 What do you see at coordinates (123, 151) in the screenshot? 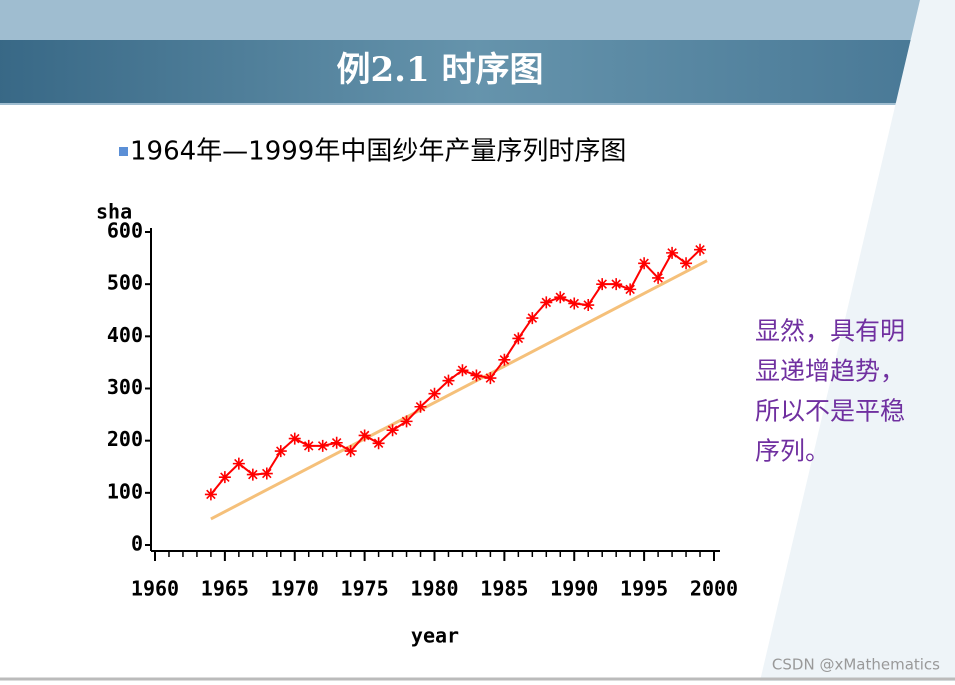
I see `bullet-marker` at bounding box center [123, 151].